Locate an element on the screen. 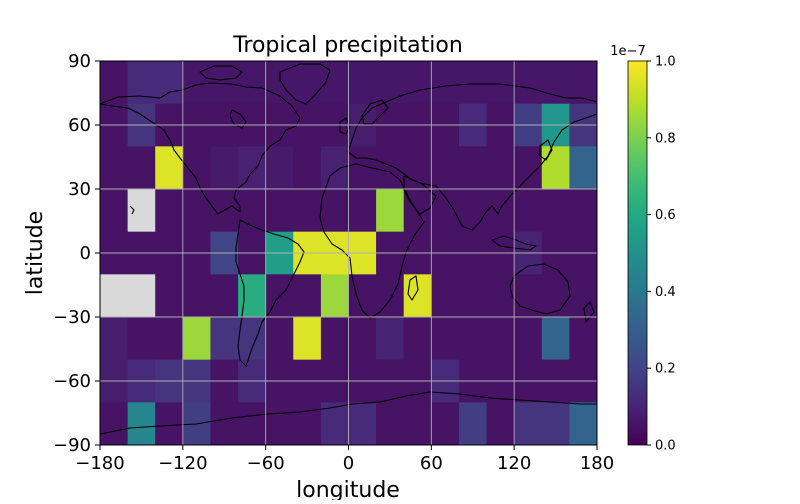  x-tick-label: 180 is located at coordinates (597, 463).